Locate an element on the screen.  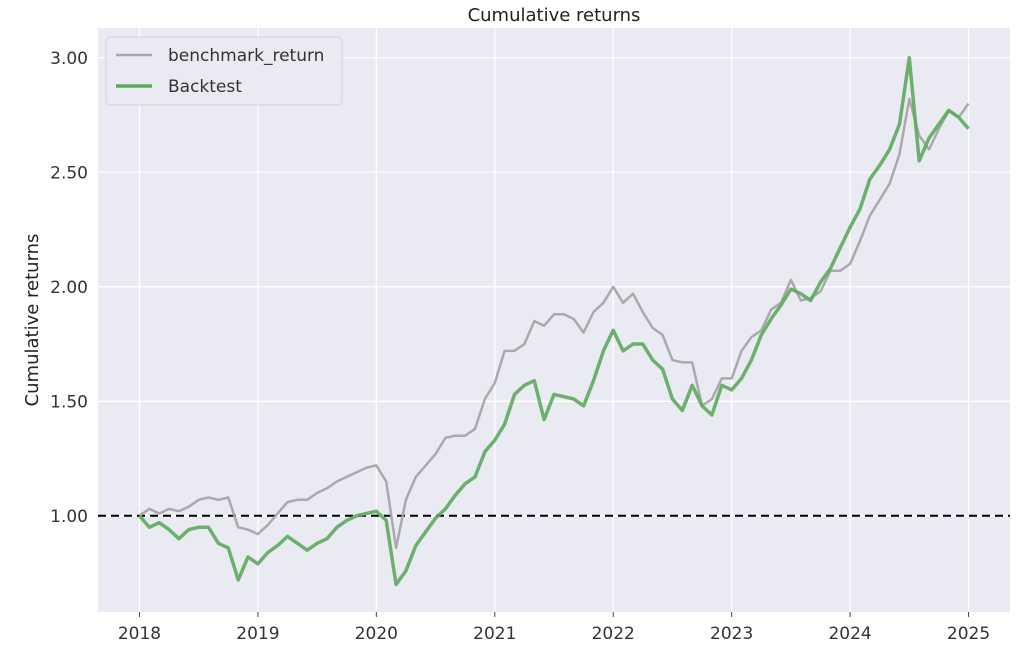
y-axis-label: Cumulative returns is located at coordinates (32, 320).